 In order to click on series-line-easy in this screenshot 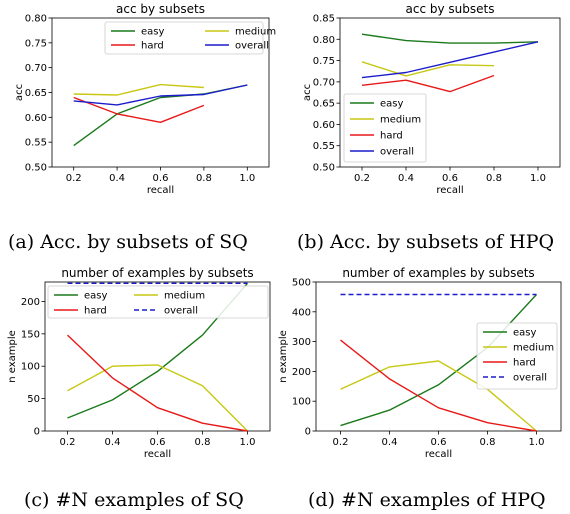, I will do `click(450, 38)`.